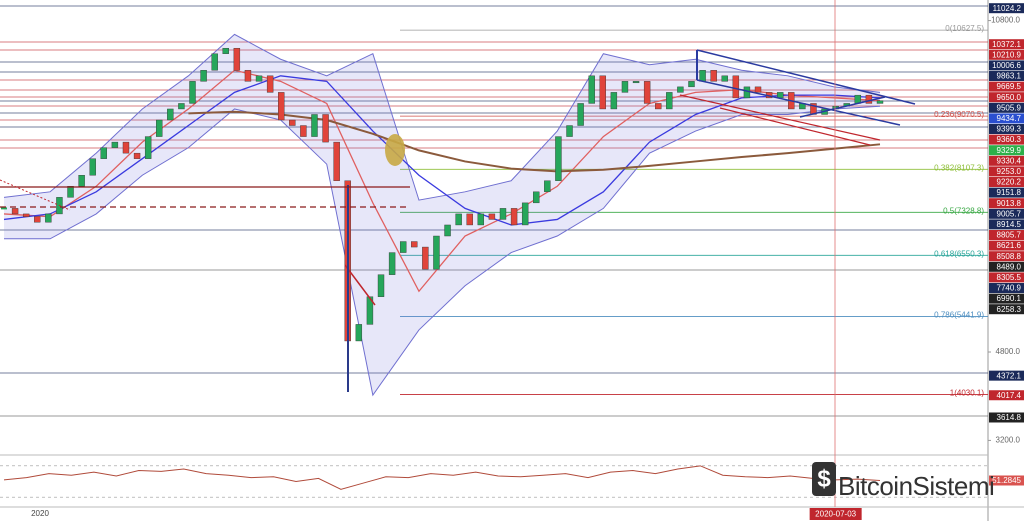 This screenshot has height=521, width=1024. What do you see at coordinates (1008, 440) in the screenshot?
I see `y-tick-label: 3200.0` at bounding box center [1008, 440].